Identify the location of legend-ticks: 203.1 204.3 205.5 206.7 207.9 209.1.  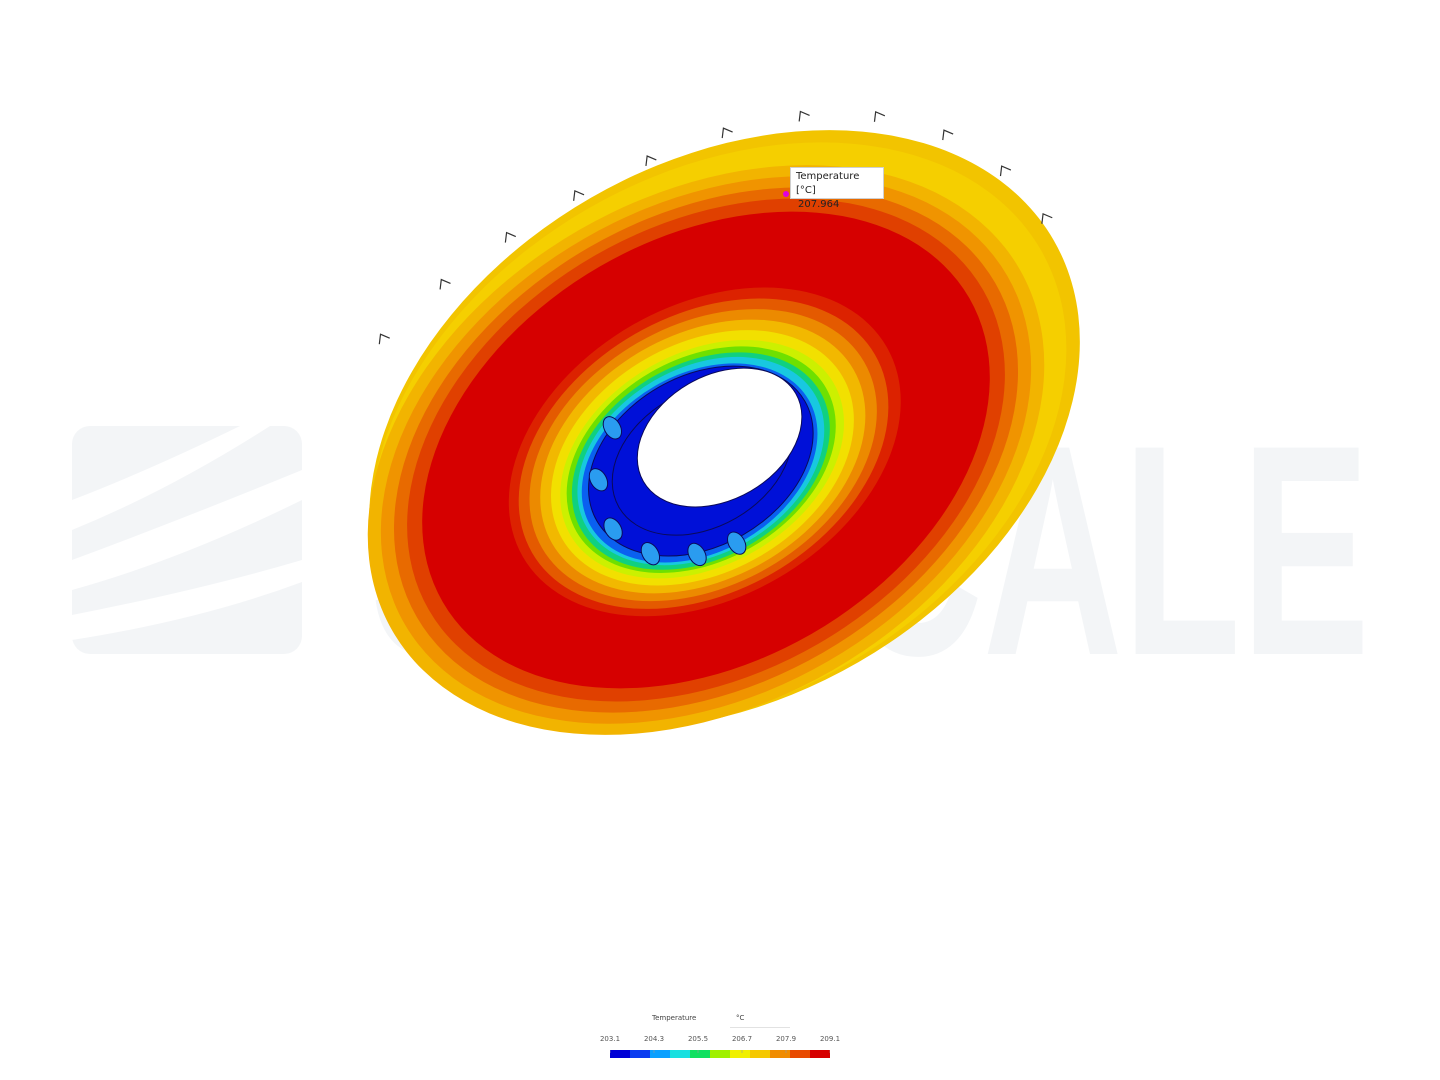
(721, 1041).